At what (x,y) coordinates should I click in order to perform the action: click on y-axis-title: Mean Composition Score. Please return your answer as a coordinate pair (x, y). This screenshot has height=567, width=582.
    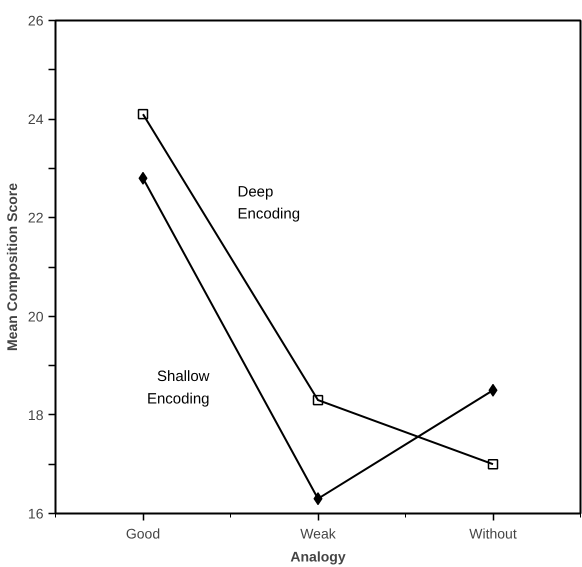
    Looking at the image, I should click on (12, 267).